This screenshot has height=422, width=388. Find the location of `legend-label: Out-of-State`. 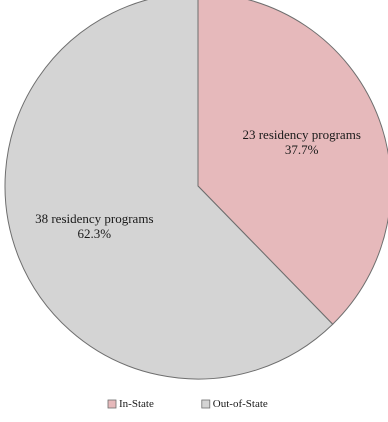

legend-label: Out-of-State is located at coordinates (240, 404).